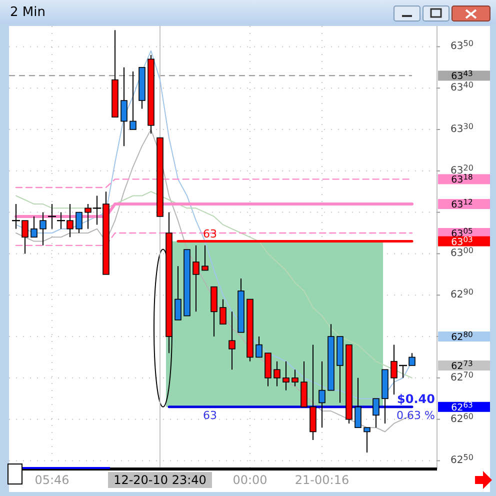 The width and height of the screenshot is (496, 496). I want to click on y-tick-label: 63$^{50}$, so click(462, 45).